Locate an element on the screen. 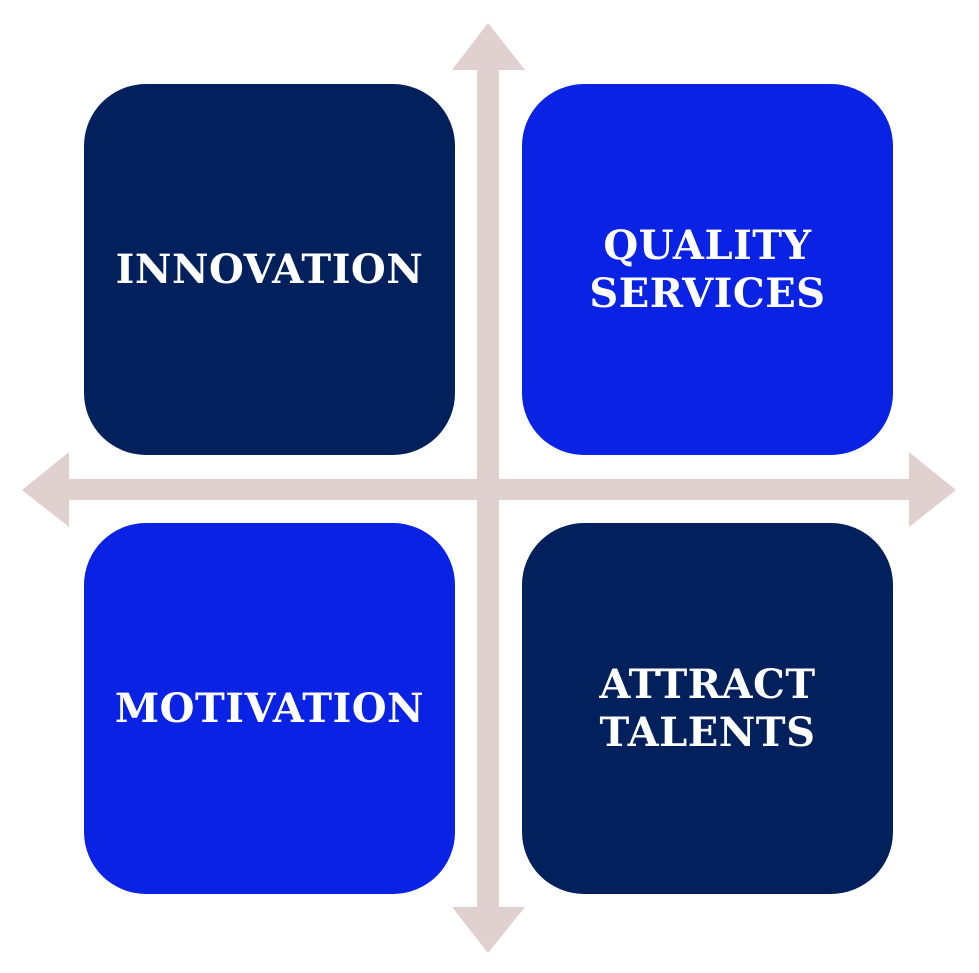  left-arrow-icon is located at coordinates (45, 489).